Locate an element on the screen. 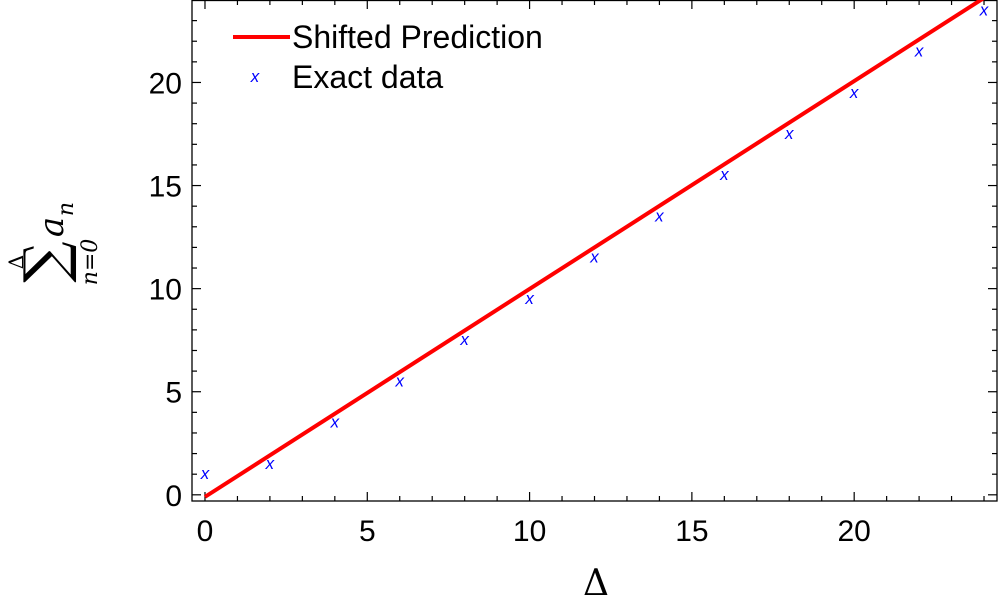 The image size is (1000, 608). y-tick-label: 20 is located at coordinates (165, 83).